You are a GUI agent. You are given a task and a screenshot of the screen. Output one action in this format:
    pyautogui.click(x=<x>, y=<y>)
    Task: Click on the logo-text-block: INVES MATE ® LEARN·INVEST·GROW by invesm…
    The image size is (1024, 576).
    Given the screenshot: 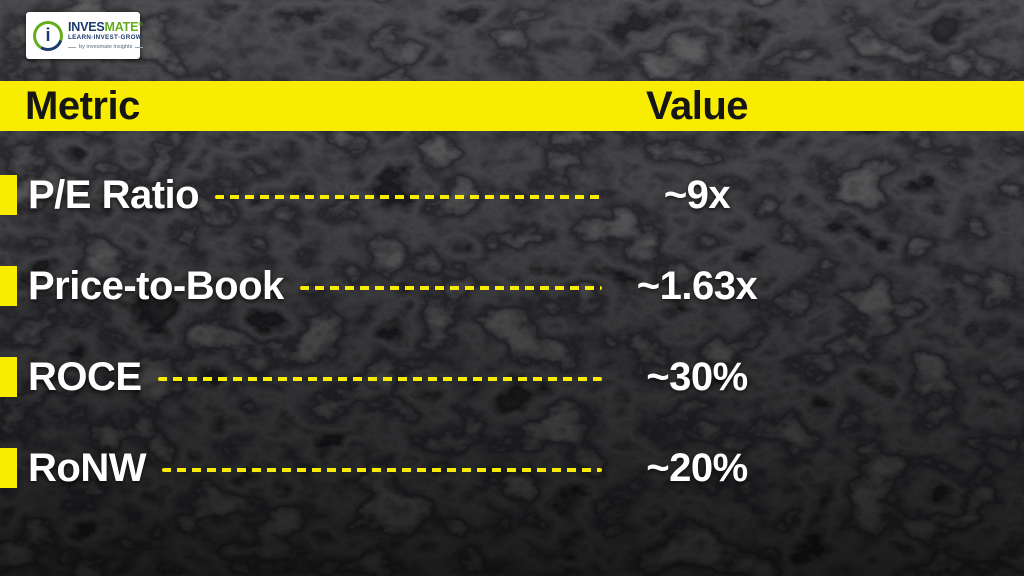 What is the action you would take?
    pyautogui.click(x=106, y=35)
    